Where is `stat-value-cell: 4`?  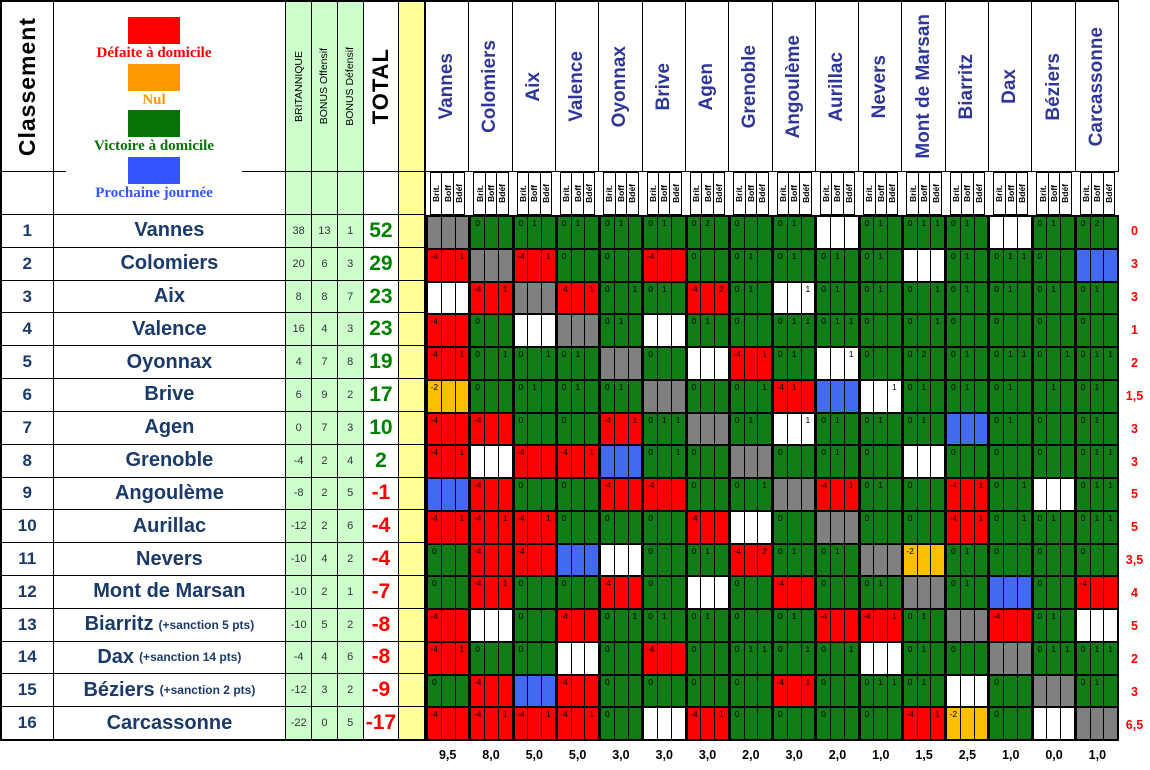
stat-value-cell: 4 is located at coordinates (350, 460).